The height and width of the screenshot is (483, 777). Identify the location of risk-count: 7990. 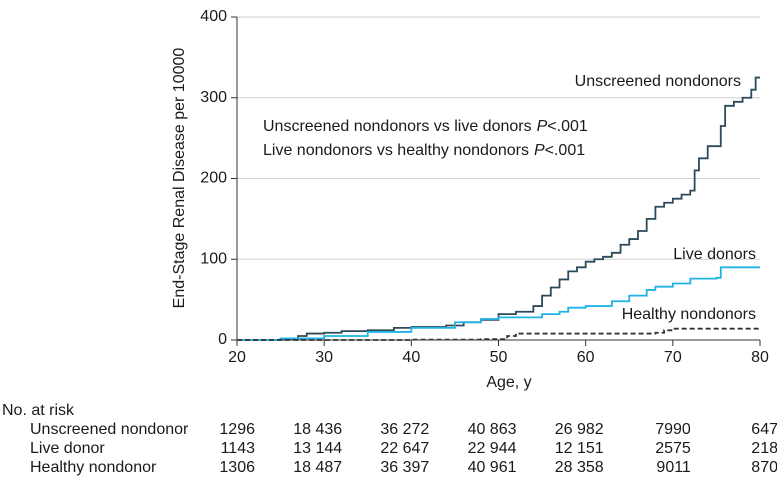
(673, 429).